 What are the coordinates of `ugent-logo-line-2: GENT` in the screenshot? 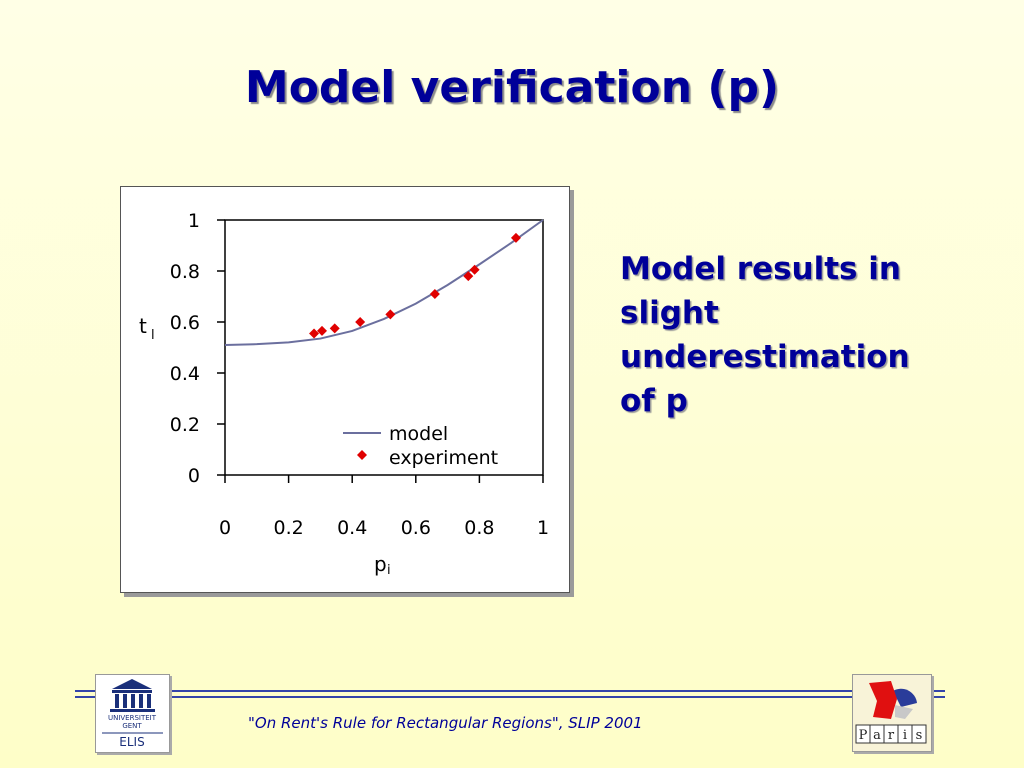 It's located at (132, 726).